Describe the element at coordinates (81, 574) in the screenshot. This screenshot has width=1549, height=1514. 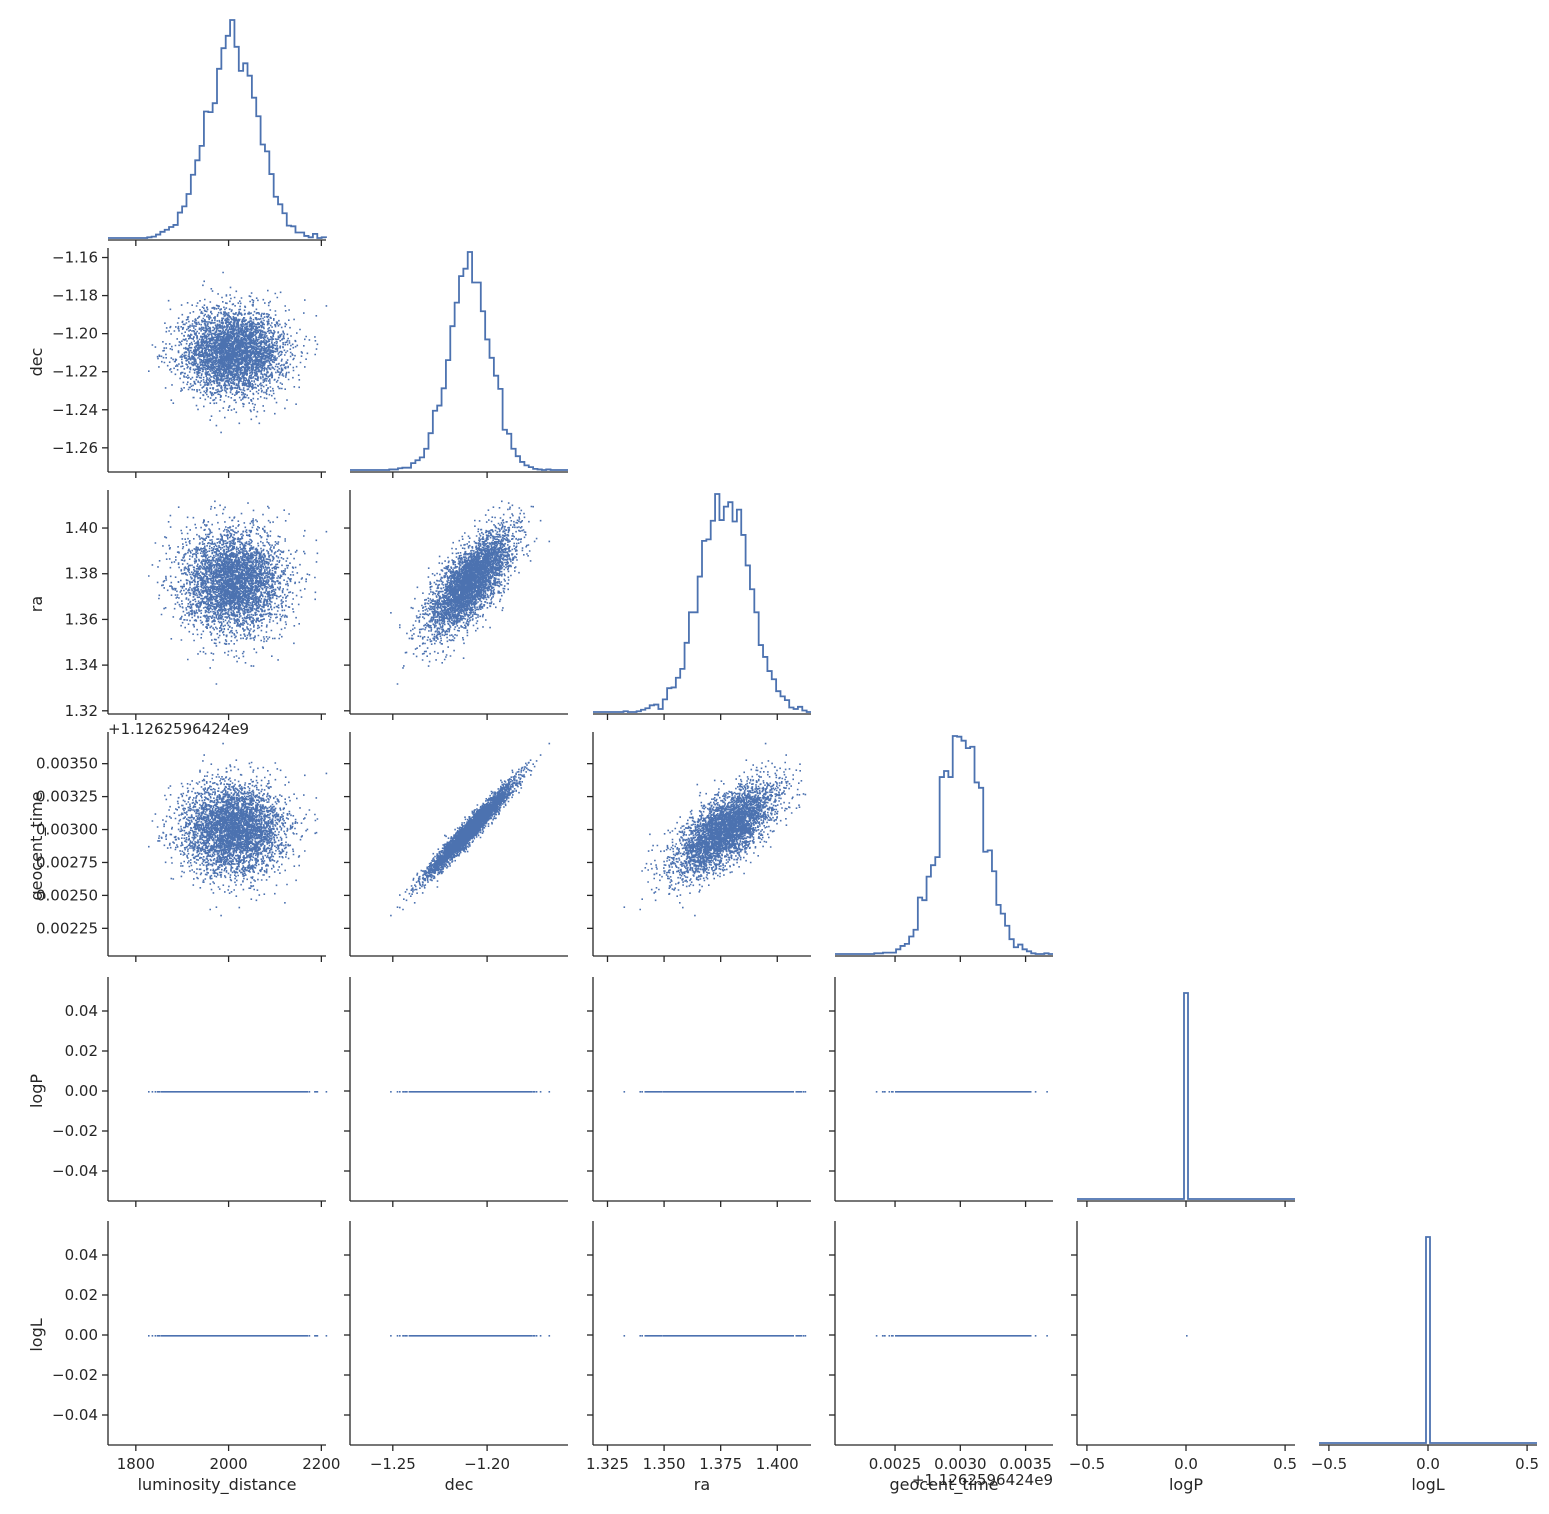
I see `y-tick-label: 1.38` at that location.